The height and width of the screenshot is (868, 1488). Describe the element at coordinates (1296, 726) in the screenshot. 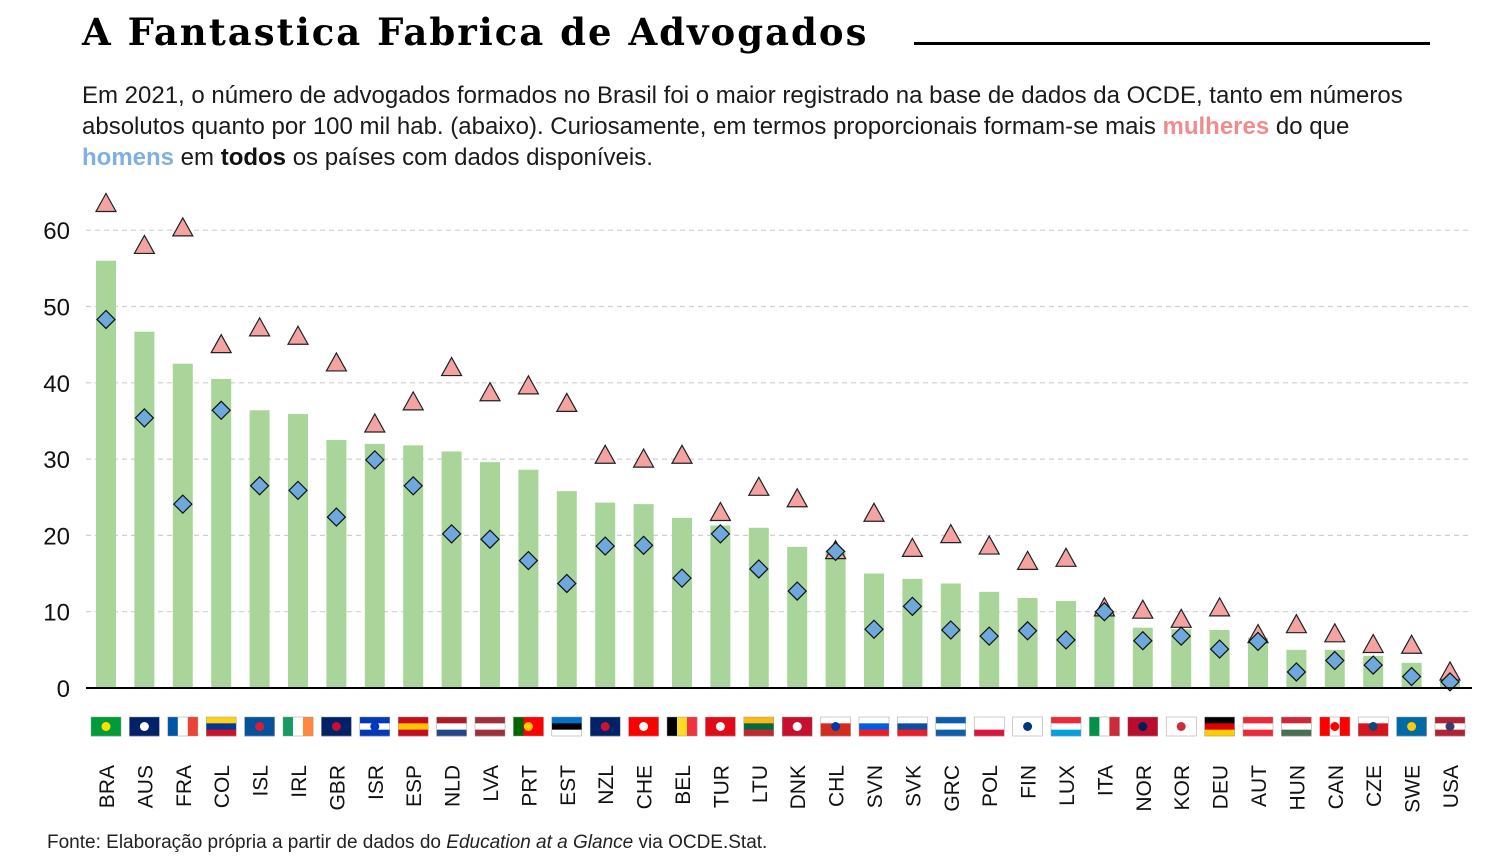

I see `flag-hun-icon` at that location.